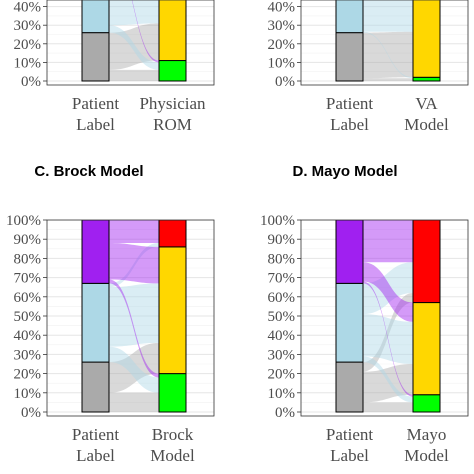 The height and width of the screenshot is (474, 474). What do you see at coordinates (277, 221) in the screenshot?
I see `y-tick-label: 100%` at bounding box center [277, 221].